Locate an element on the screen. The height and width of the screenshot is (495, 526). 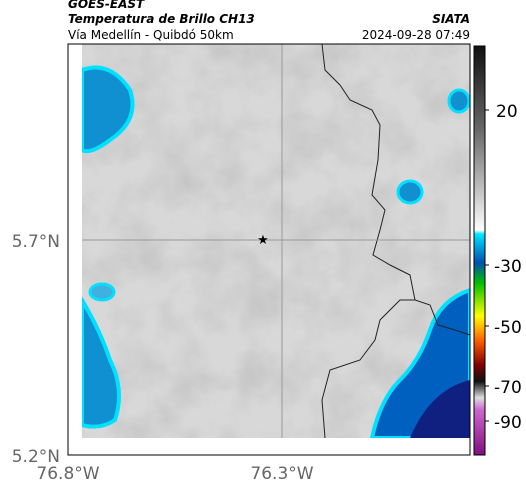
datetime: 2024-09-28 07:49 is located at coordinates (416, 35).